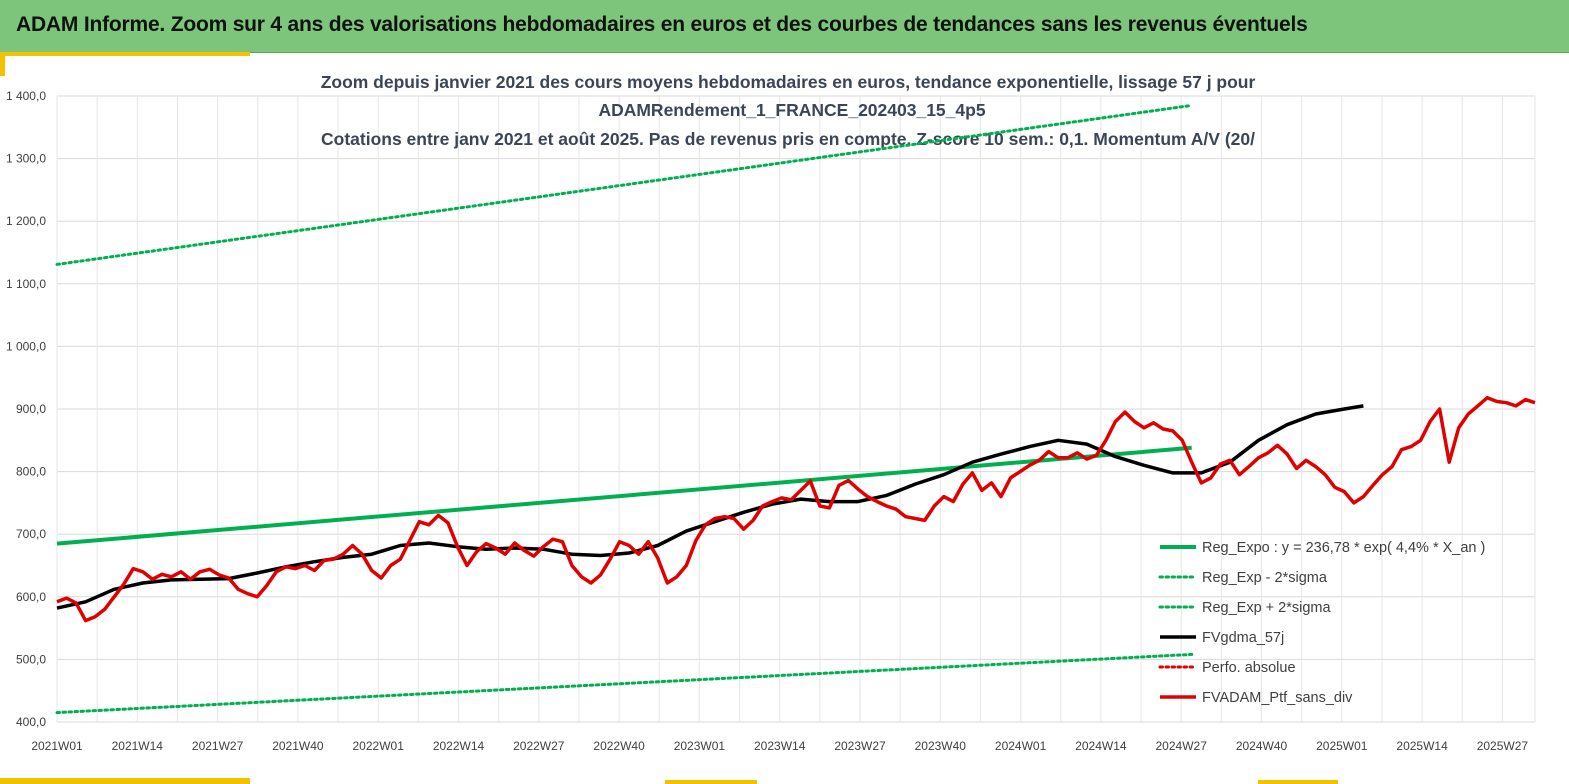 The height and width of the screenshot is (784, 1569). Describe the element at coordinates (379, 746) in the screenshot. I see `x-tick-label: 2022W01` at that location.